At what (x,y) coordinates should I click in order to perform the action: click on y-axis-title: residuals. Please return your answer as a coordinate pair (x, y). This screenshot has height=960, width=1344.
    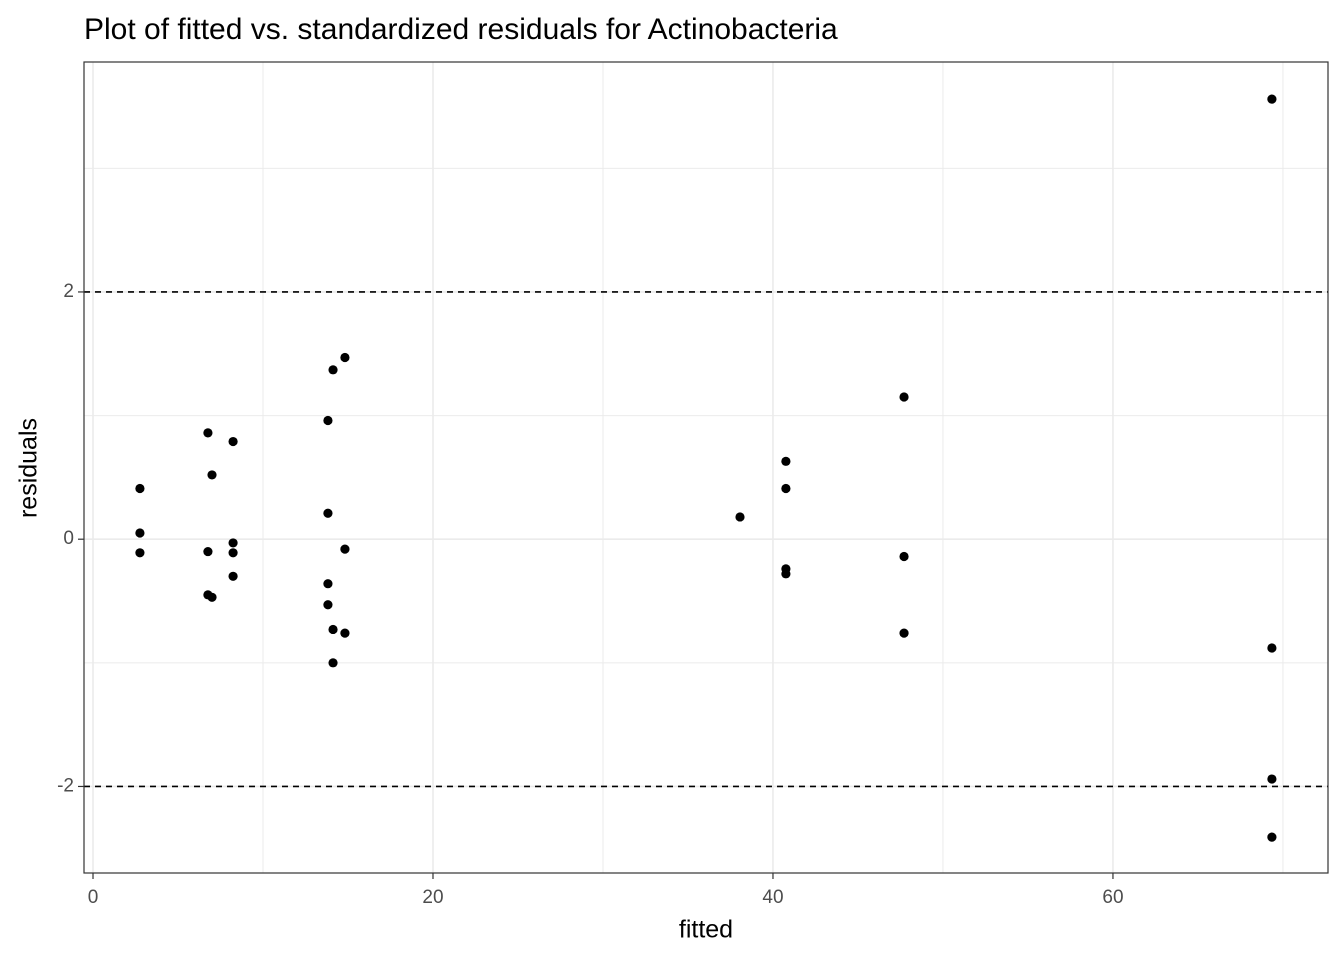
    Looking at the image, I should click on (29, 468).